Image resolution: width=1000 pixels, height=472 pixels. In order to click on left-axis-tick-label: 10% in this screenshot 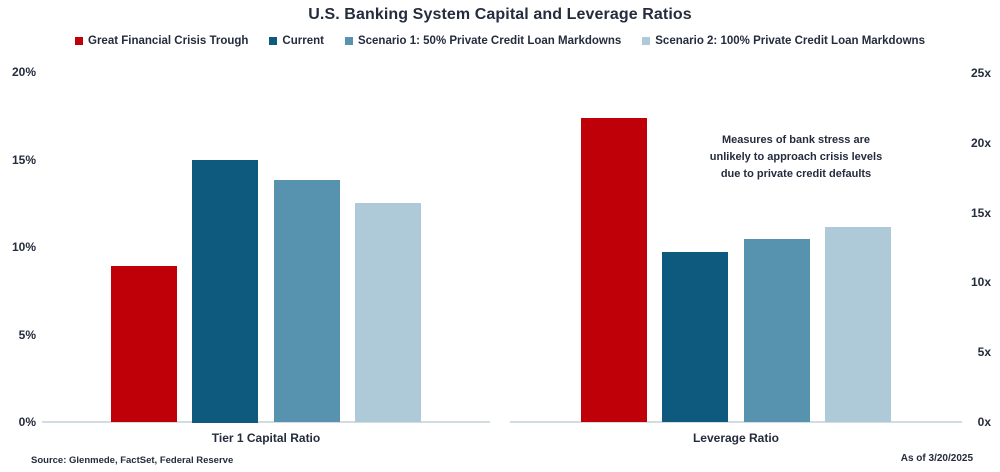, I will do `click(23, 247)`.